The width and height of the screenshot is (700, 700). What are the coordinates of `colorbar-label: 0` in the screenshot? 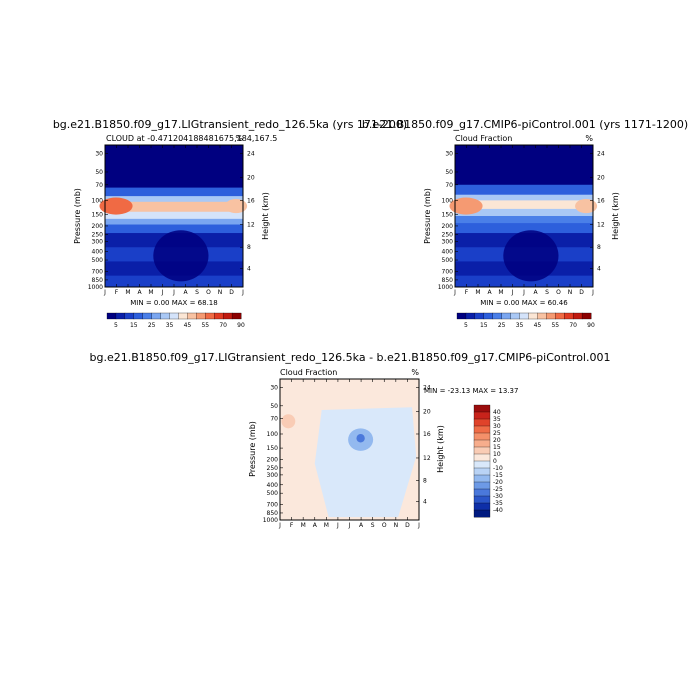 It's located at (495, 461).